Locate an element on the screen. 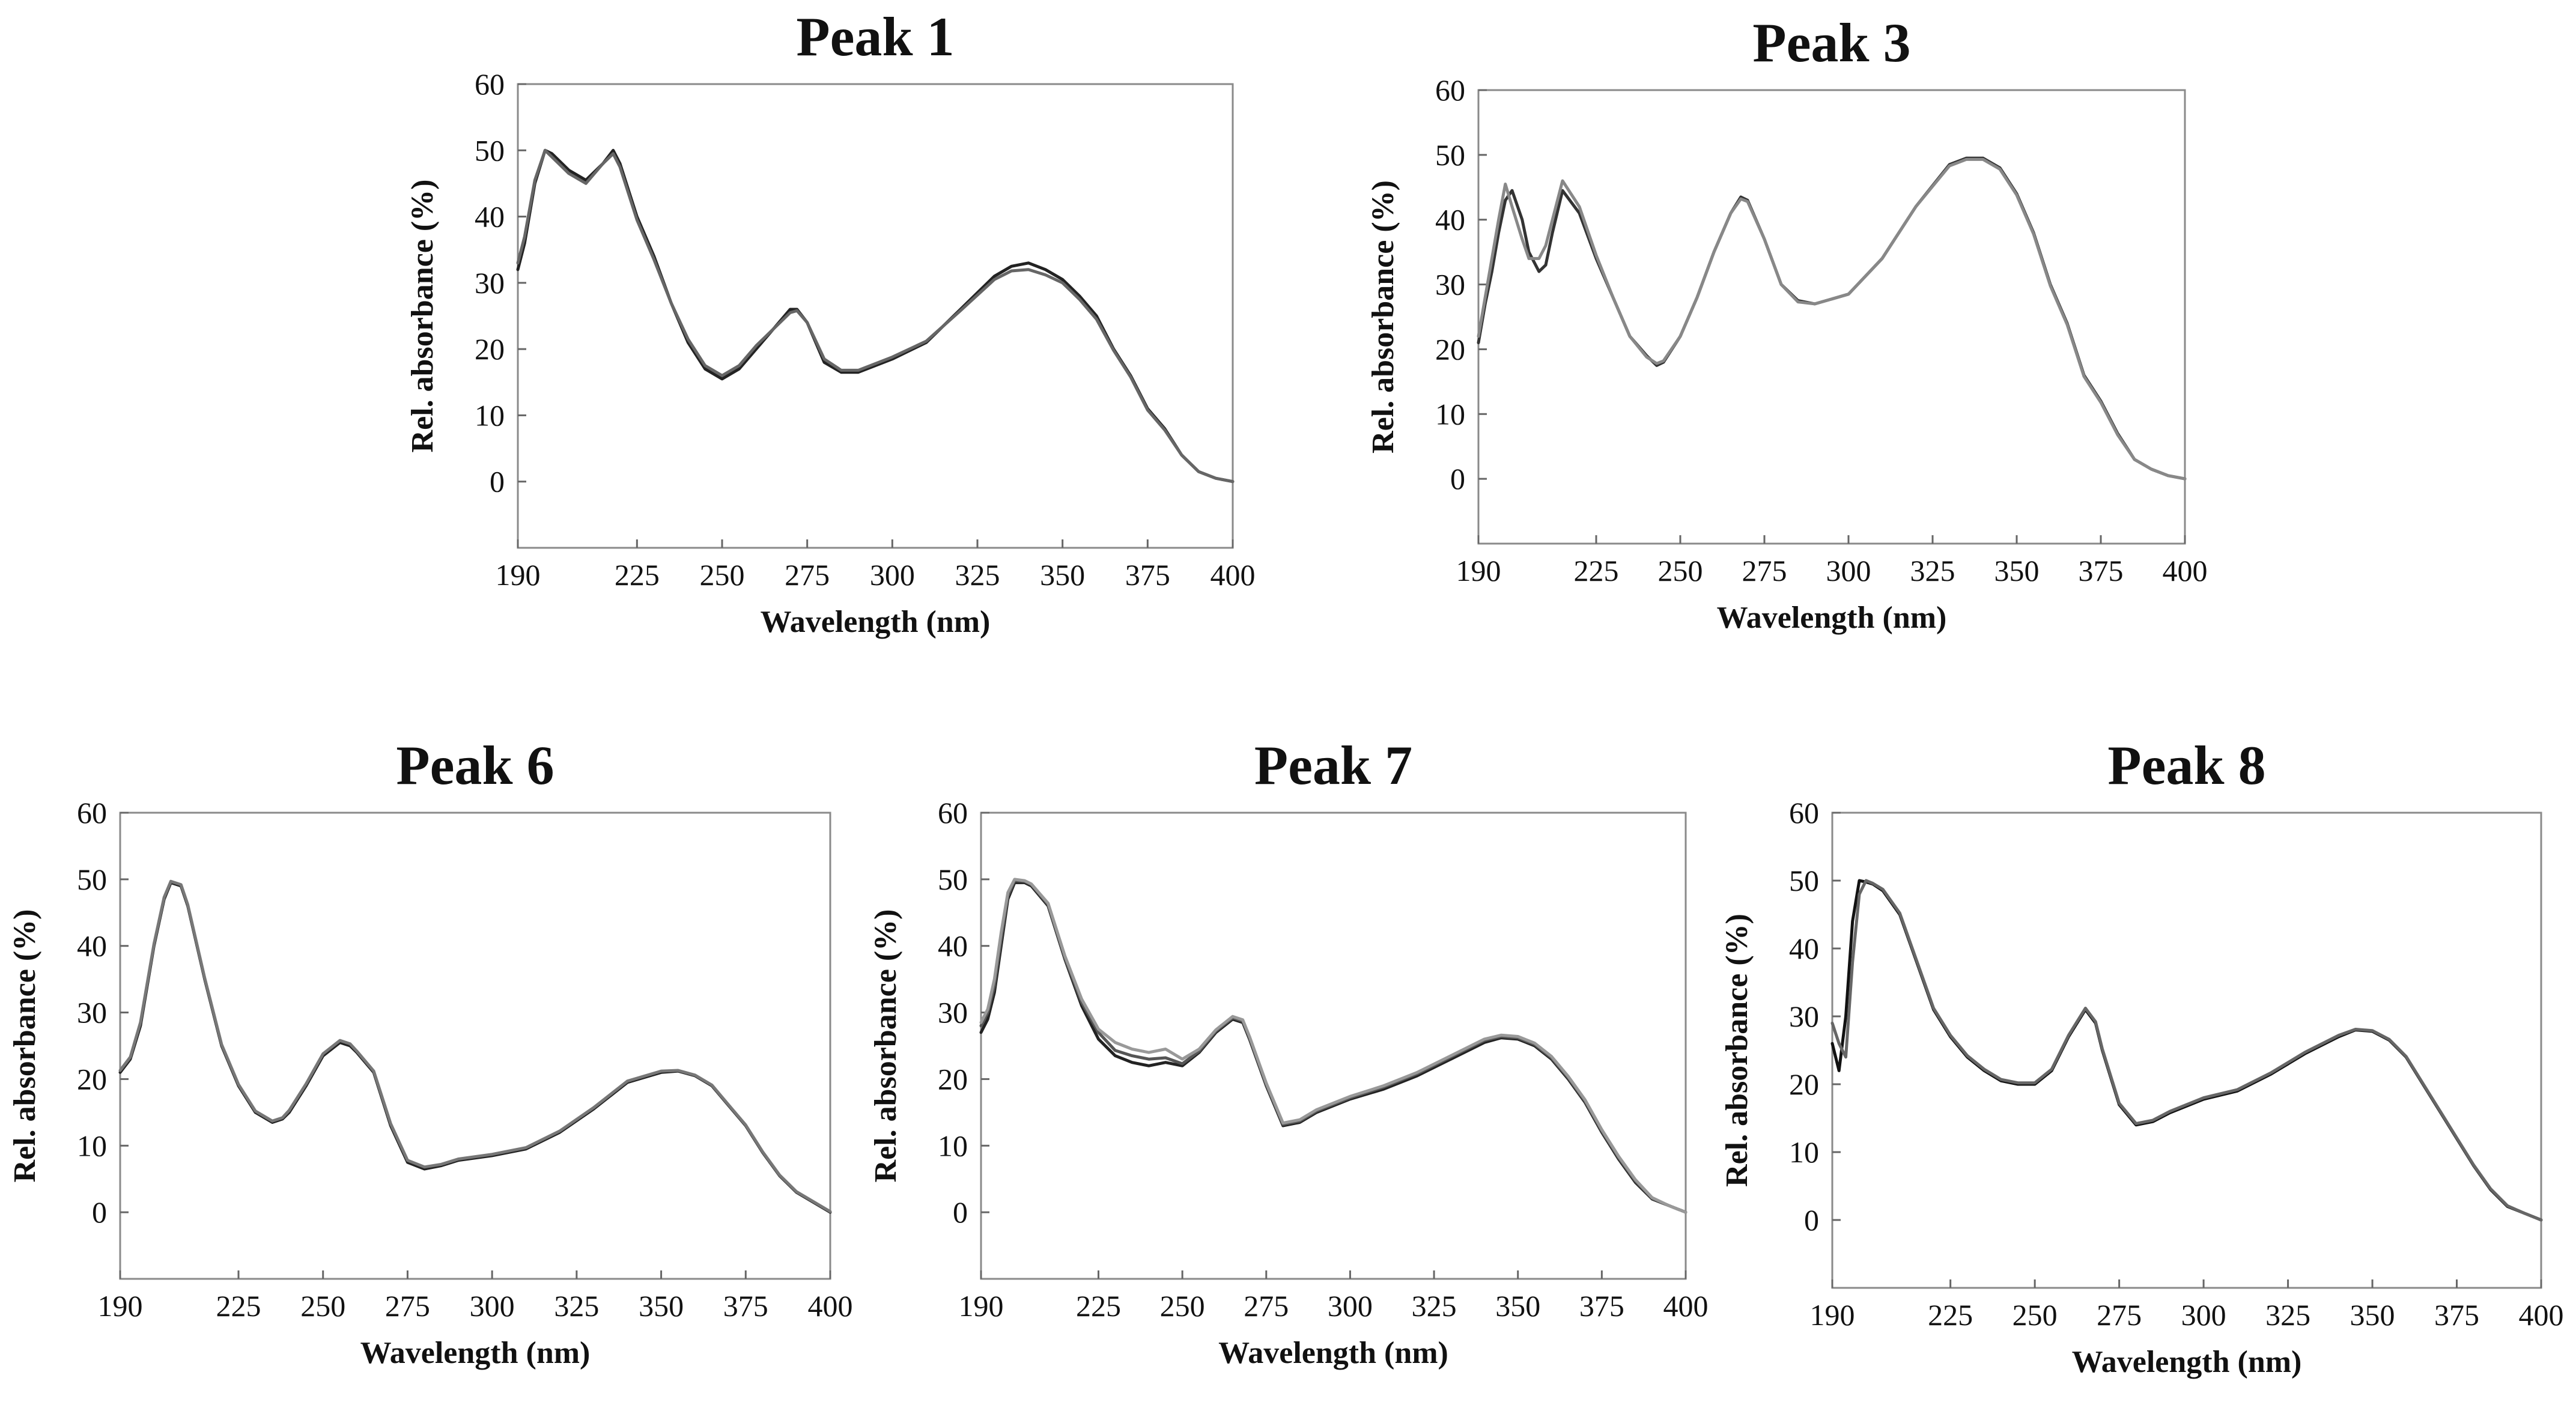 This screenshot has width=2576, height=1408. chart-title: Peak 1 is located at coordinates (875, 37).